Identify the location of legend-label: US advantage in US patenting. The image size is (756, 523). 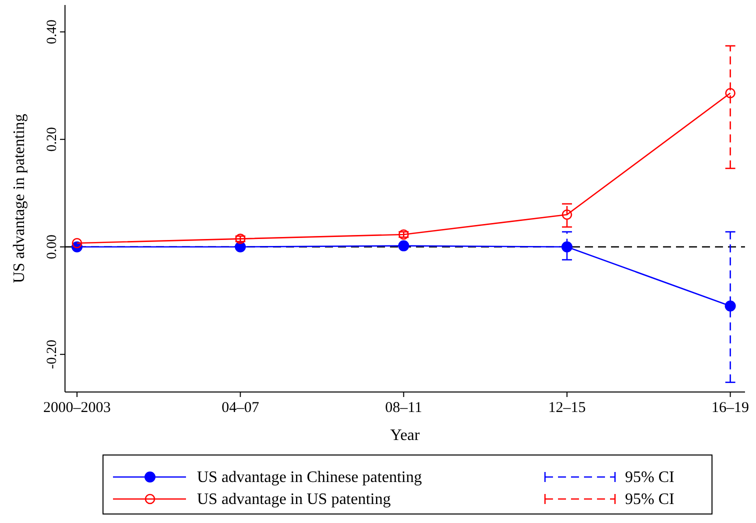
(294, 499).